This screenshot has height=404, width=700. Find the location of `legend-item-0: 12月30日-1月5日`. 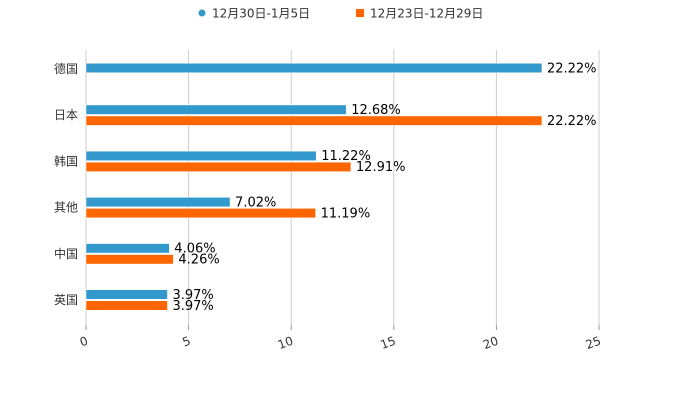

legend-item-0: 12月30日-1月5日 is located at coordinates (254, 14).